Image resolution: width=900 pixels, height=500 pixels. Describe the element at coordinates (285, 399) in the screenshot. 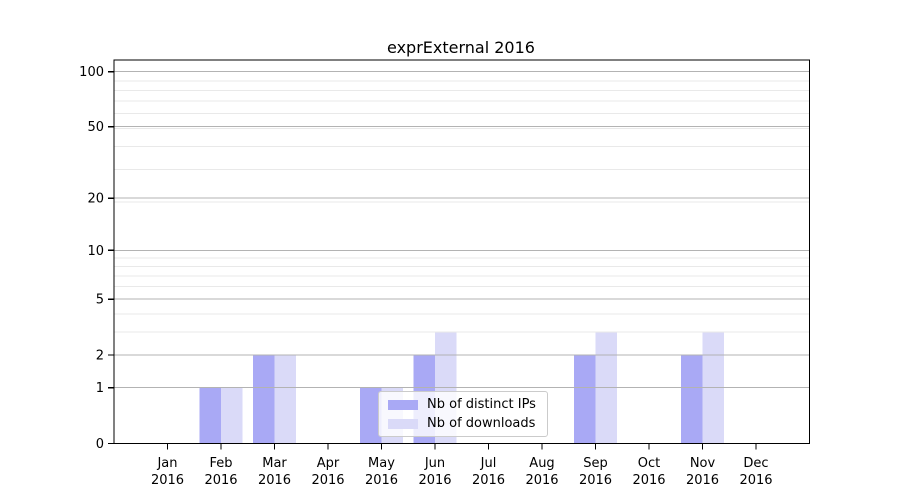

I see `bar-nb-of-downloads-mar` at that location.